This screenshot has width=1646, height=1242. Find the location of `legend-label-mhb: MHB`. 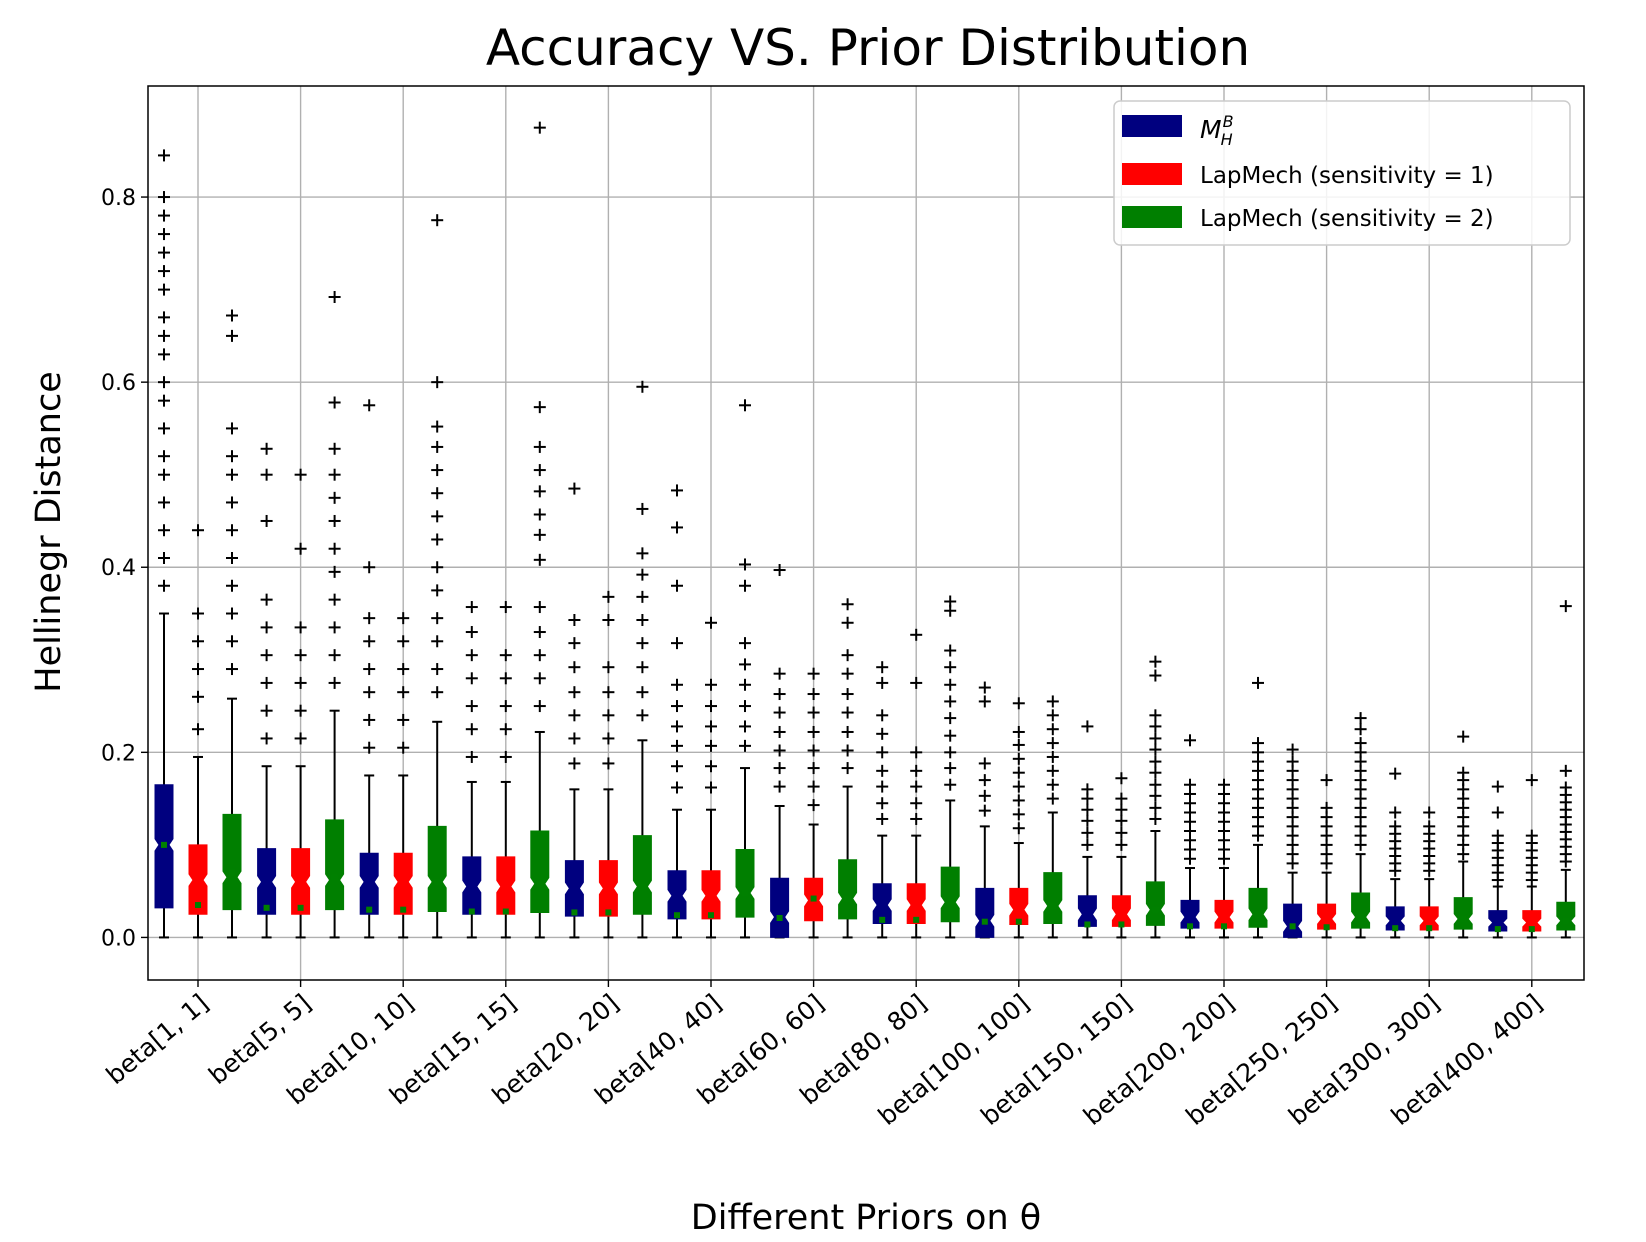

legend-label-mhb: MHB is located at coordinates (1217, 130).